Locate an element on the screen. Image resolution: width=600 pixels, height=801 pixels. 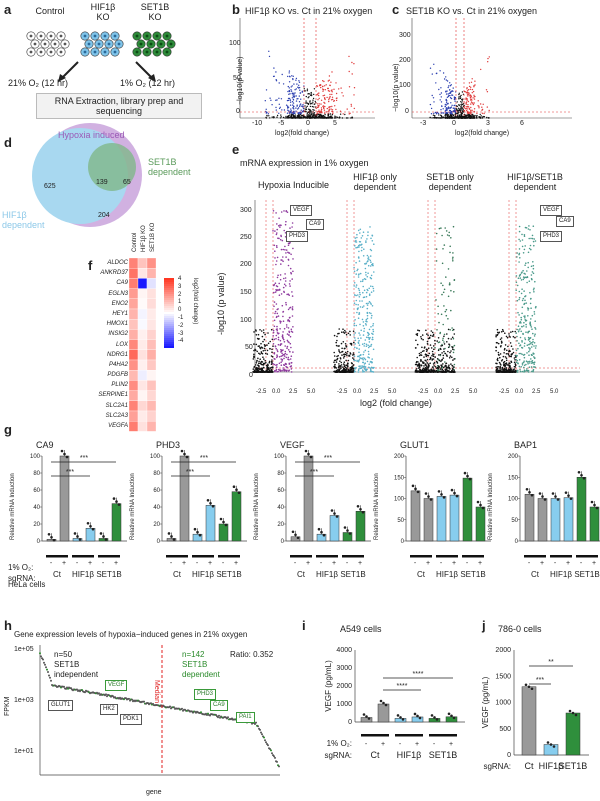
group-bar is located at coordinates (353, 556).